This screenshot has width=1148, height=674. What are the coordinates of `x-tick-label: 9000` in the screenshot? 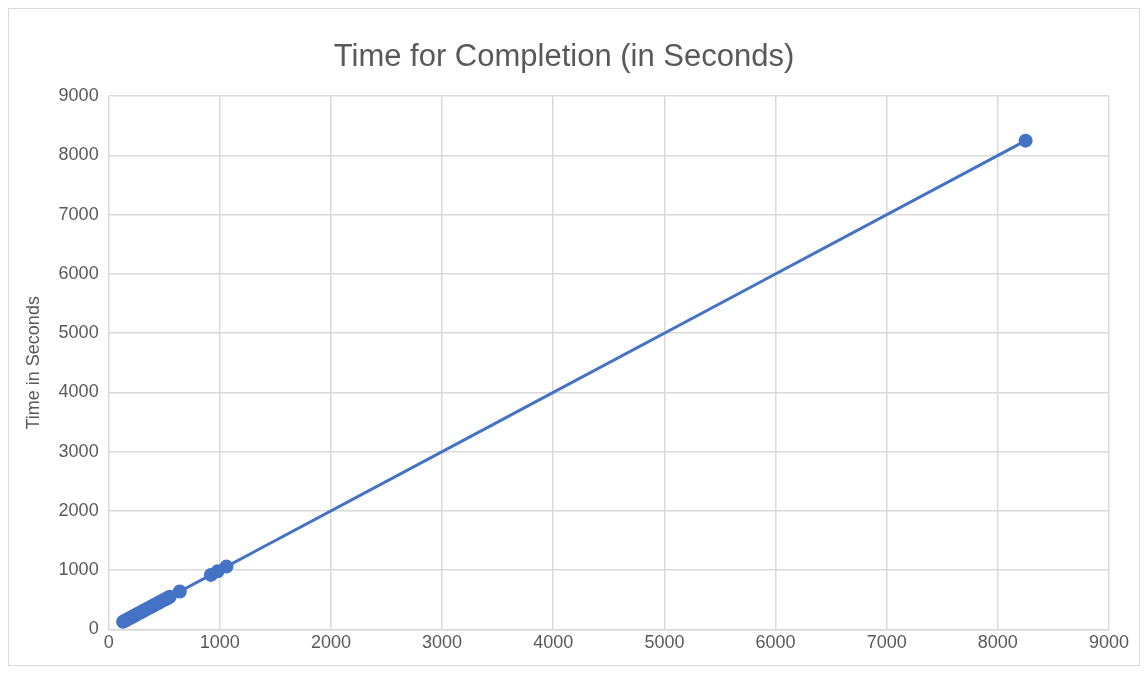 It's located at (1109, 642).